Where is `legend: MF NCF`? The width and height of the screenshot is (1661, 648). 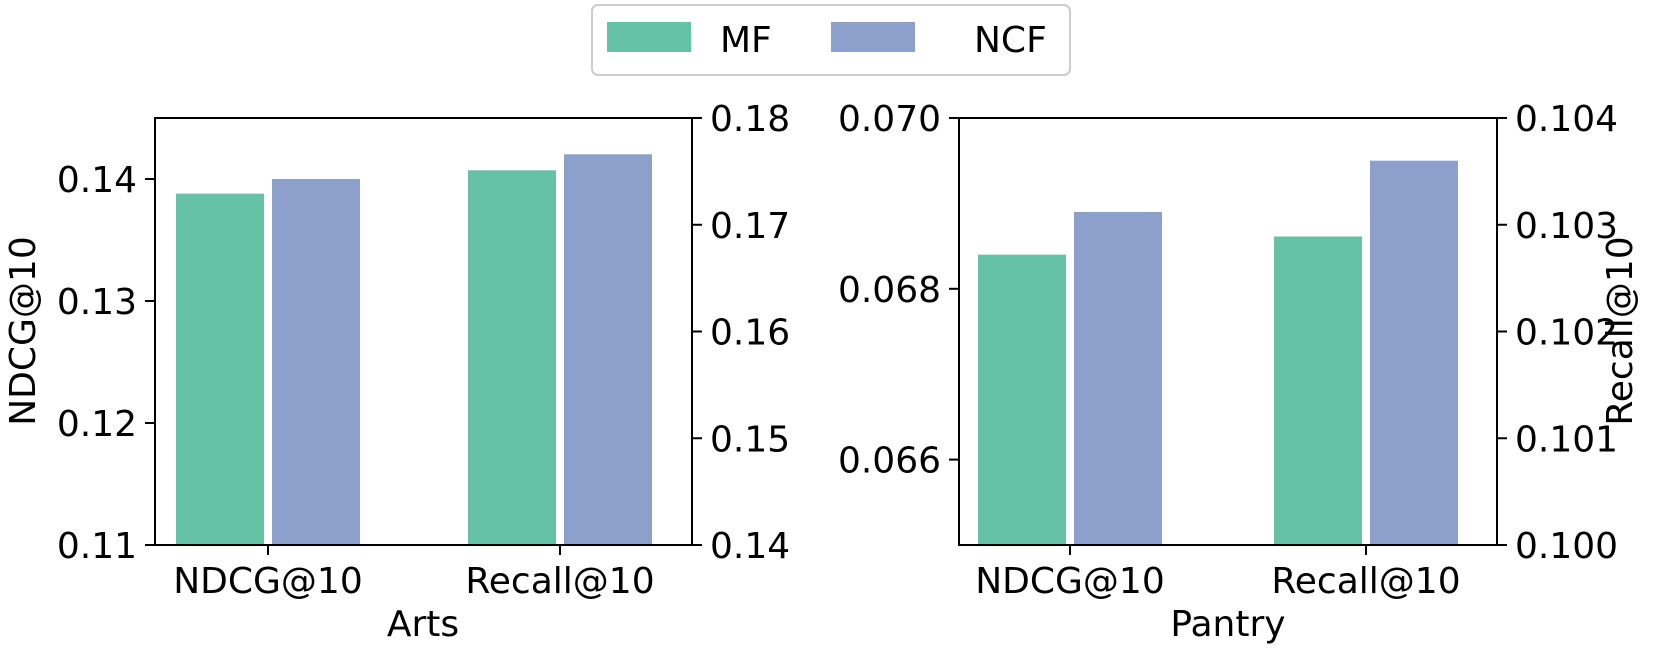
legend: MF NCF is located at coordinates (831, 40).